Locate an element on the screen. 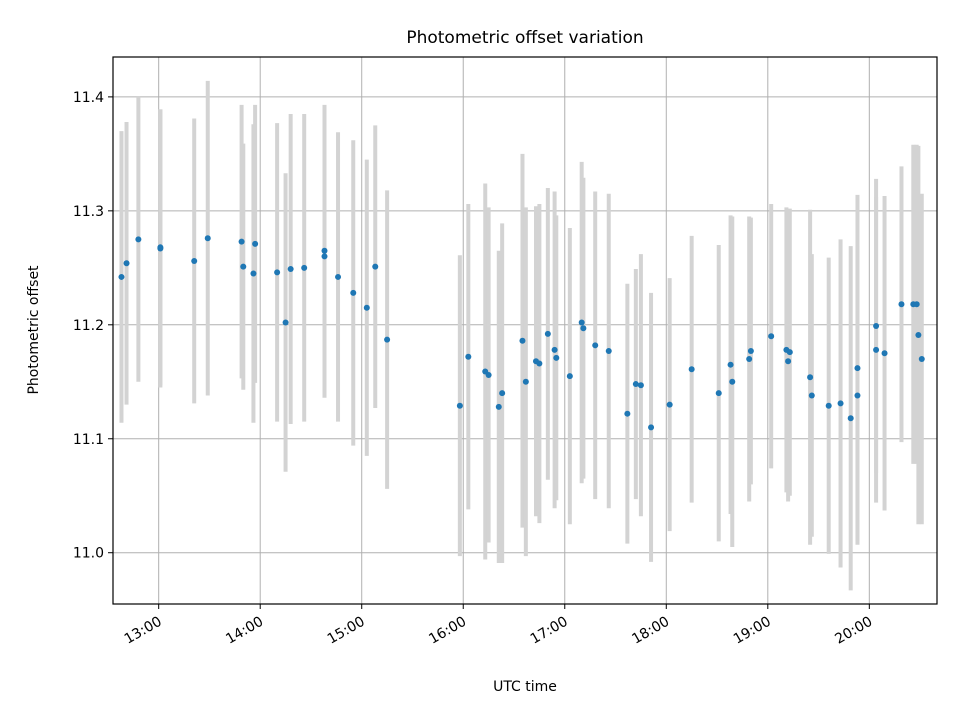 The width and height of the screenshot is (960, 724). y-axis-label: Photometric offset is located at coordinates (34, 330).